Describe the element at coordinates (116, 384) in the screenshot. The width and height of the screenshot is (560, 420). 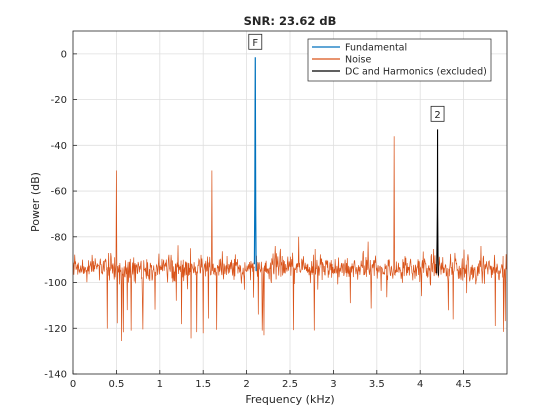
I see `x-tick-label: 0.5` at that location.